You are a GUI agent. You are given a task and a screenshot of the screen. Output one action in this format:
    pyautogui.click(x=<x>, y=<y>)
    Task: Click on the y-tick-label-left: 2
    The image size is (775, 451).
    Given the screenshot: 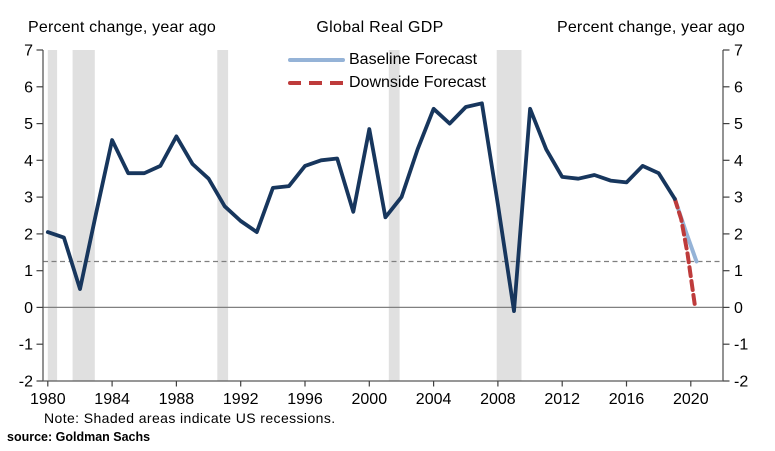 What is the action you would take?
    pyautogui.click(x=28, y=234)
    